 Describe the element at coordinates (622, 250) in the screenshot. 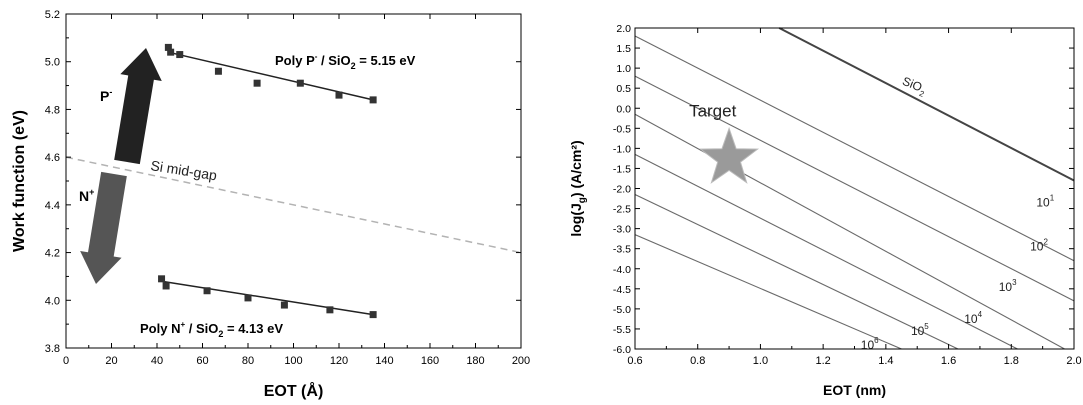

I see `y-tick-label: -3.5` at that location.